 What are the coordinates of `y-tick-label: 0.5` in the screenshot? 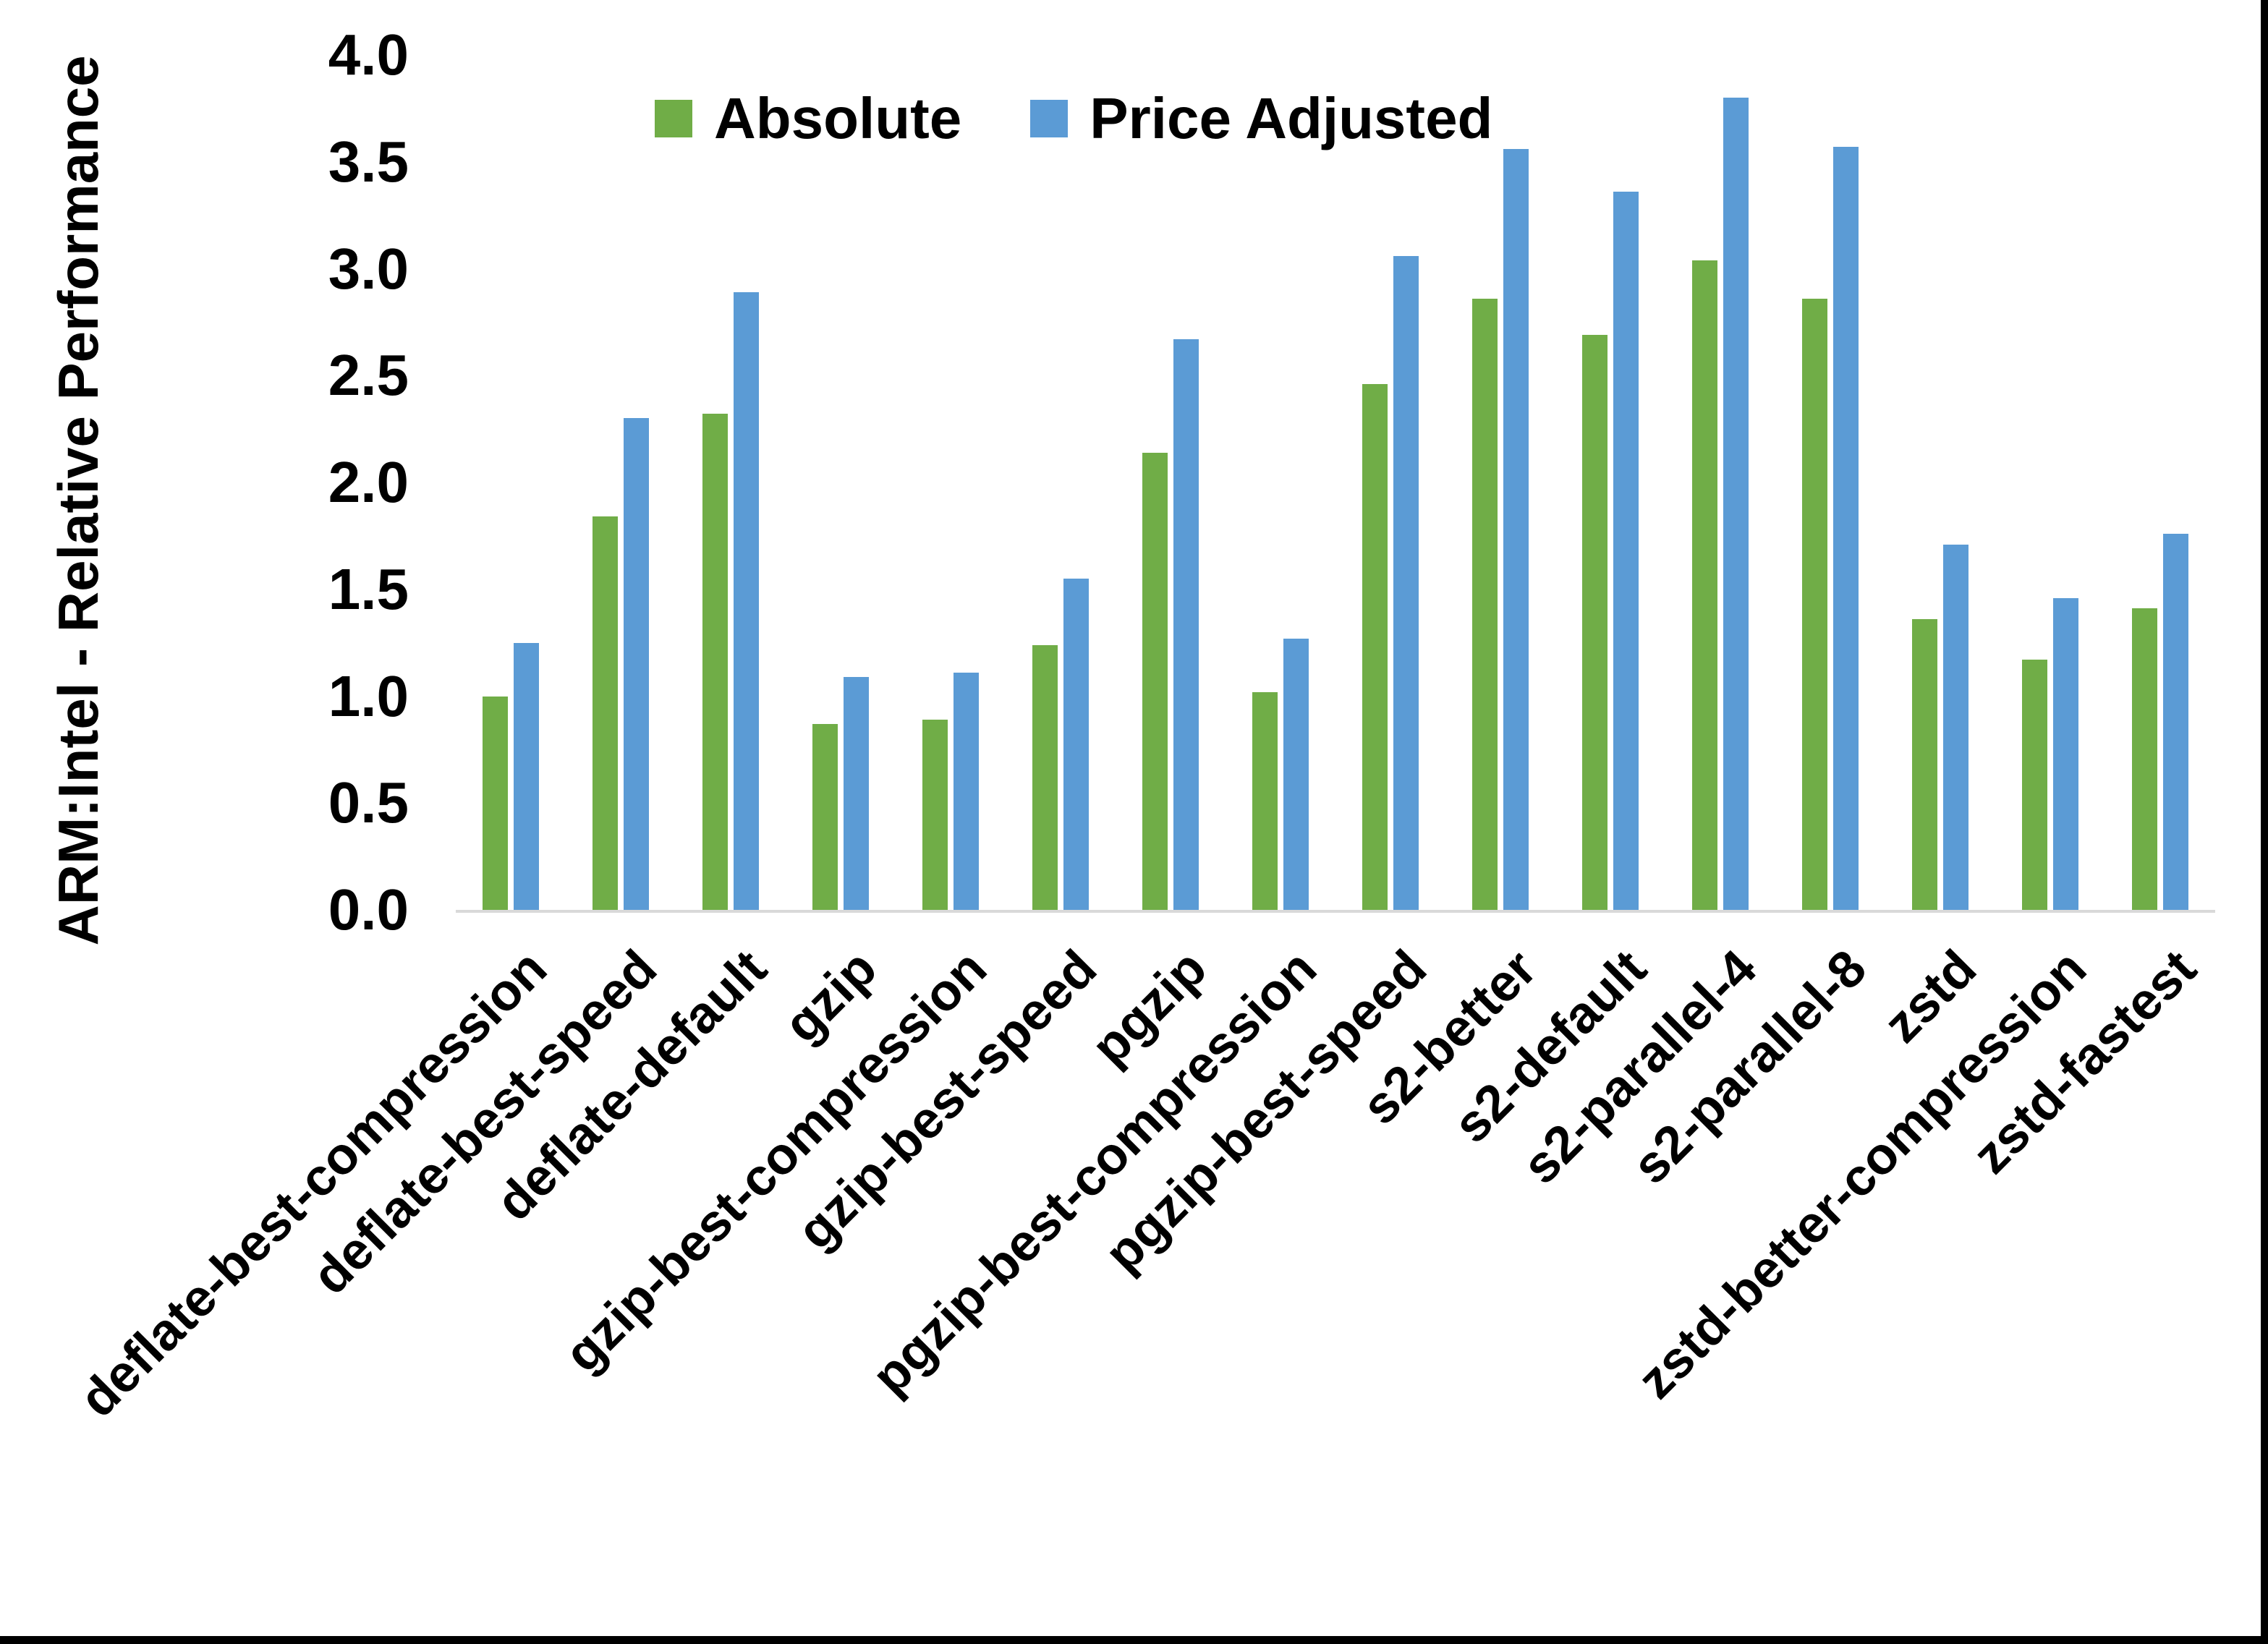 It's located at (368, 802).